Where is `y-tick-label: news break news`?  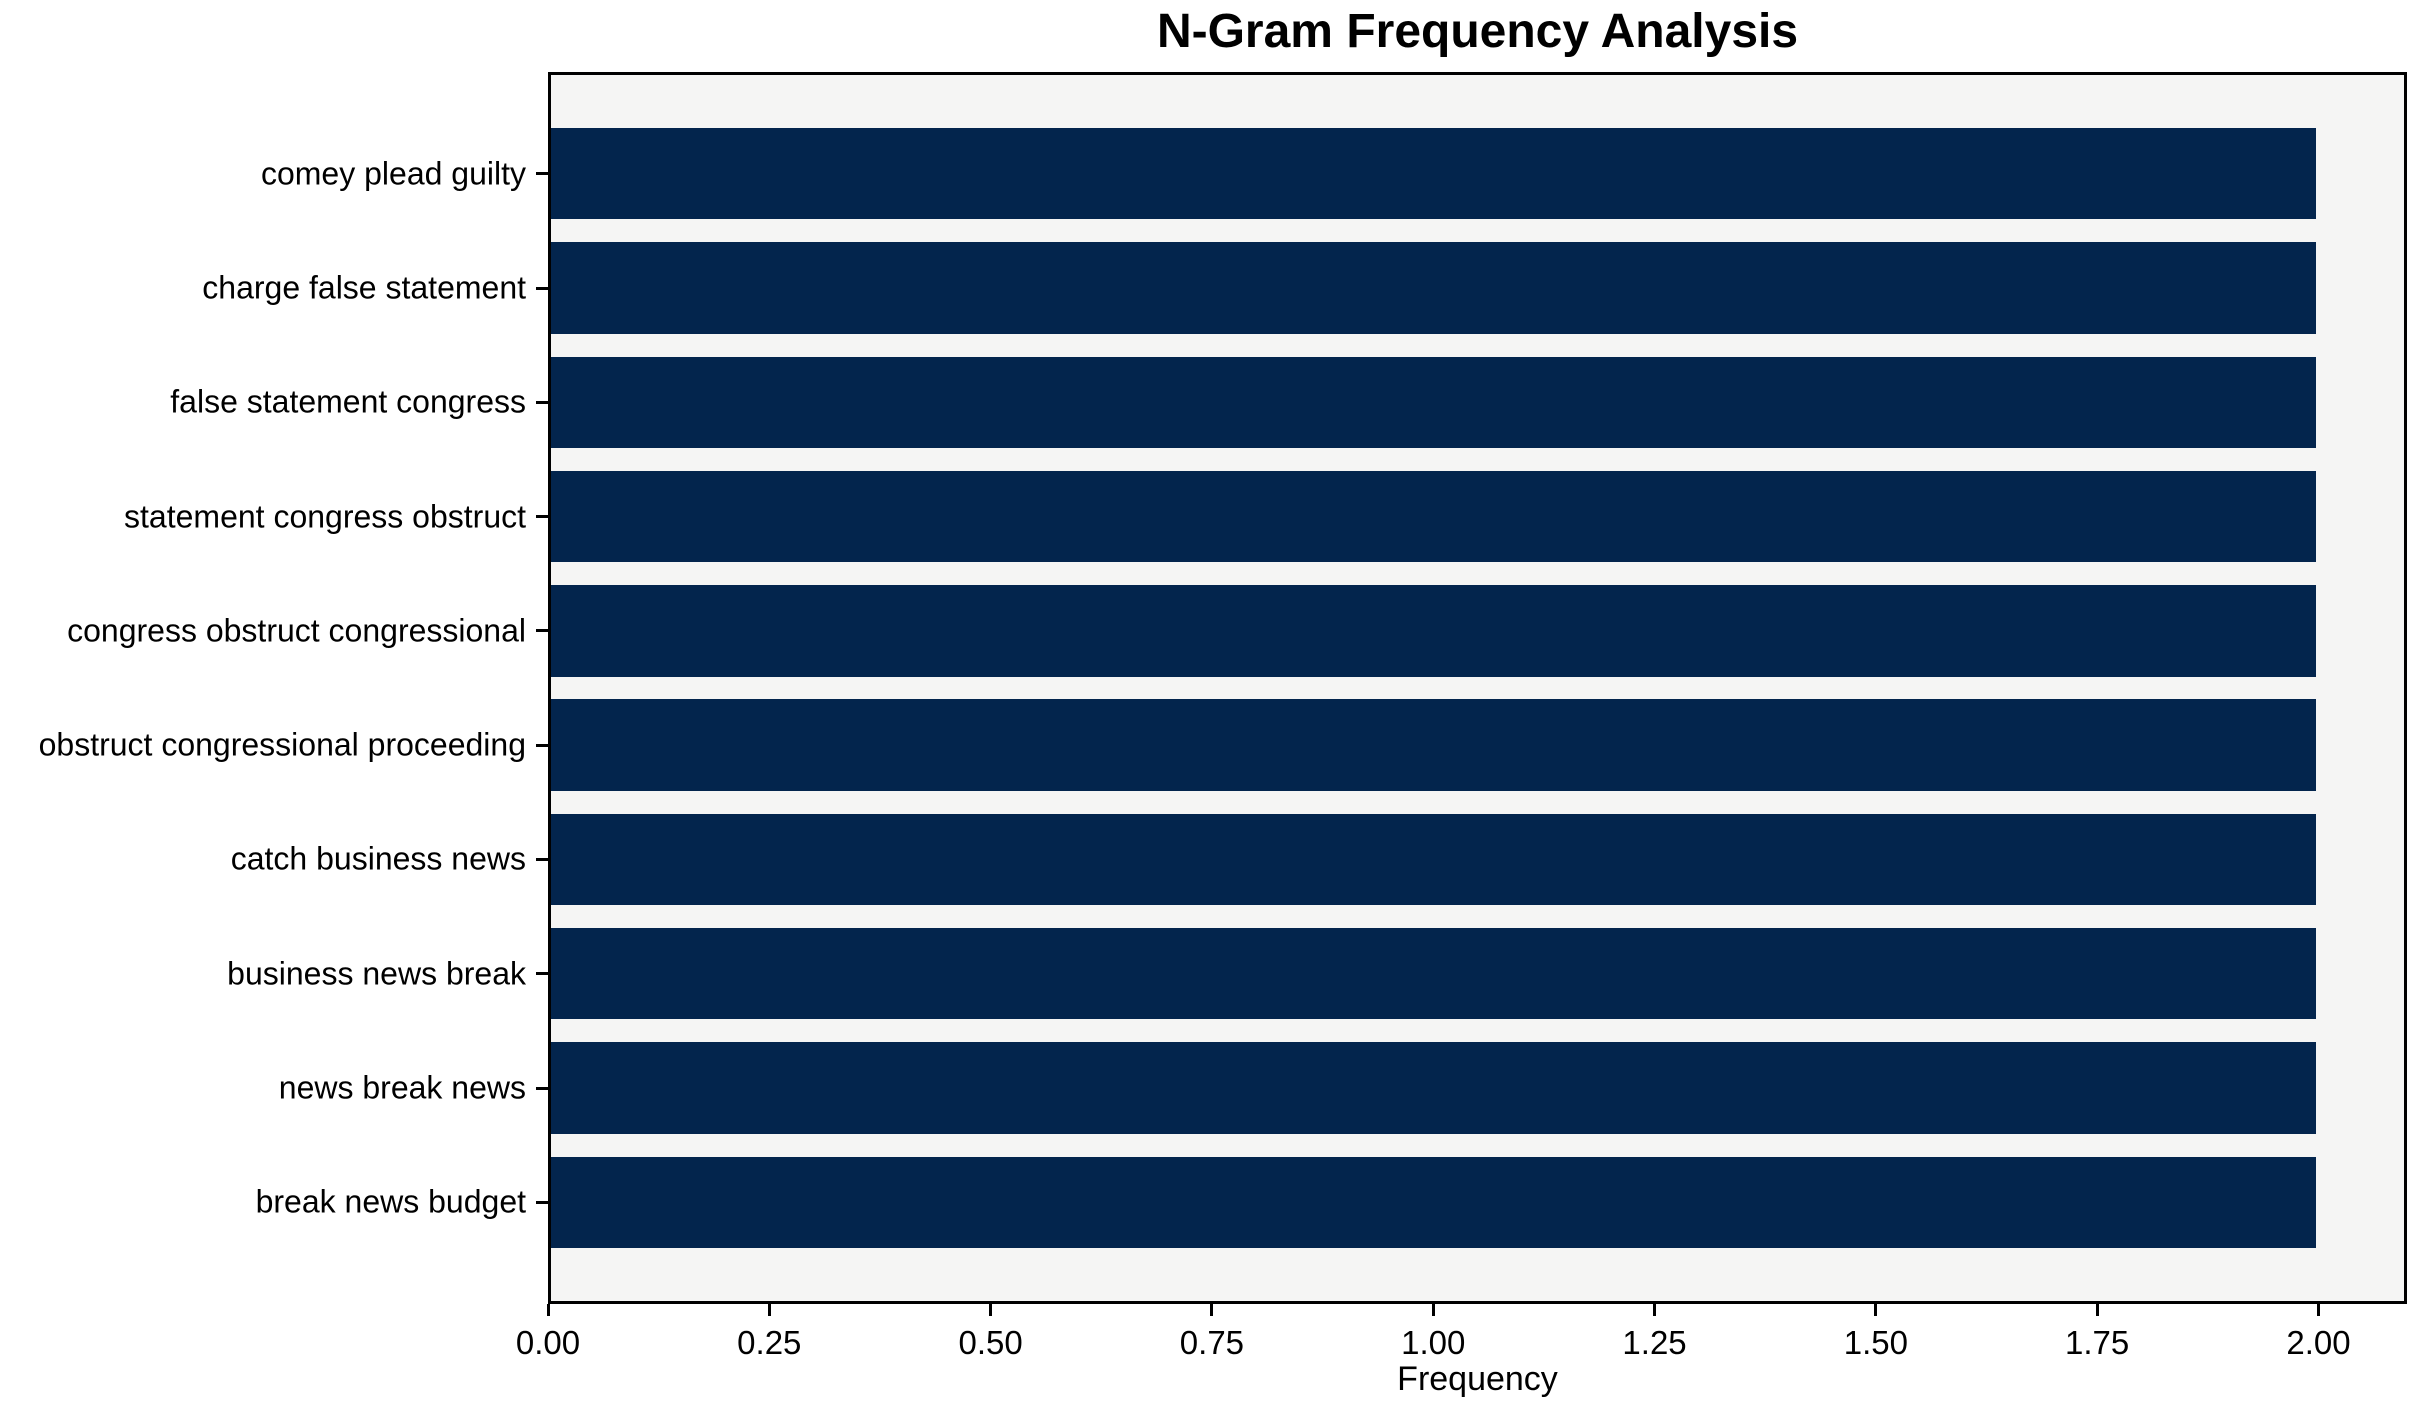 y-tick-label: news break news is located at coordinates (402, 1087).